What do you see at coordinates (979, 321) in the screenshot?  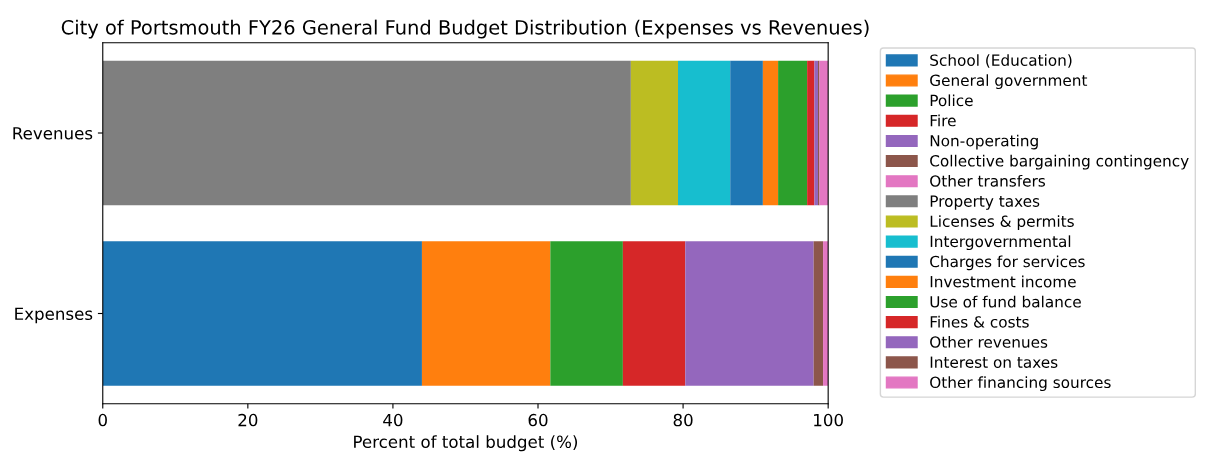 I see `legend-label: Fines & costs` at bounding box center [979, 321].